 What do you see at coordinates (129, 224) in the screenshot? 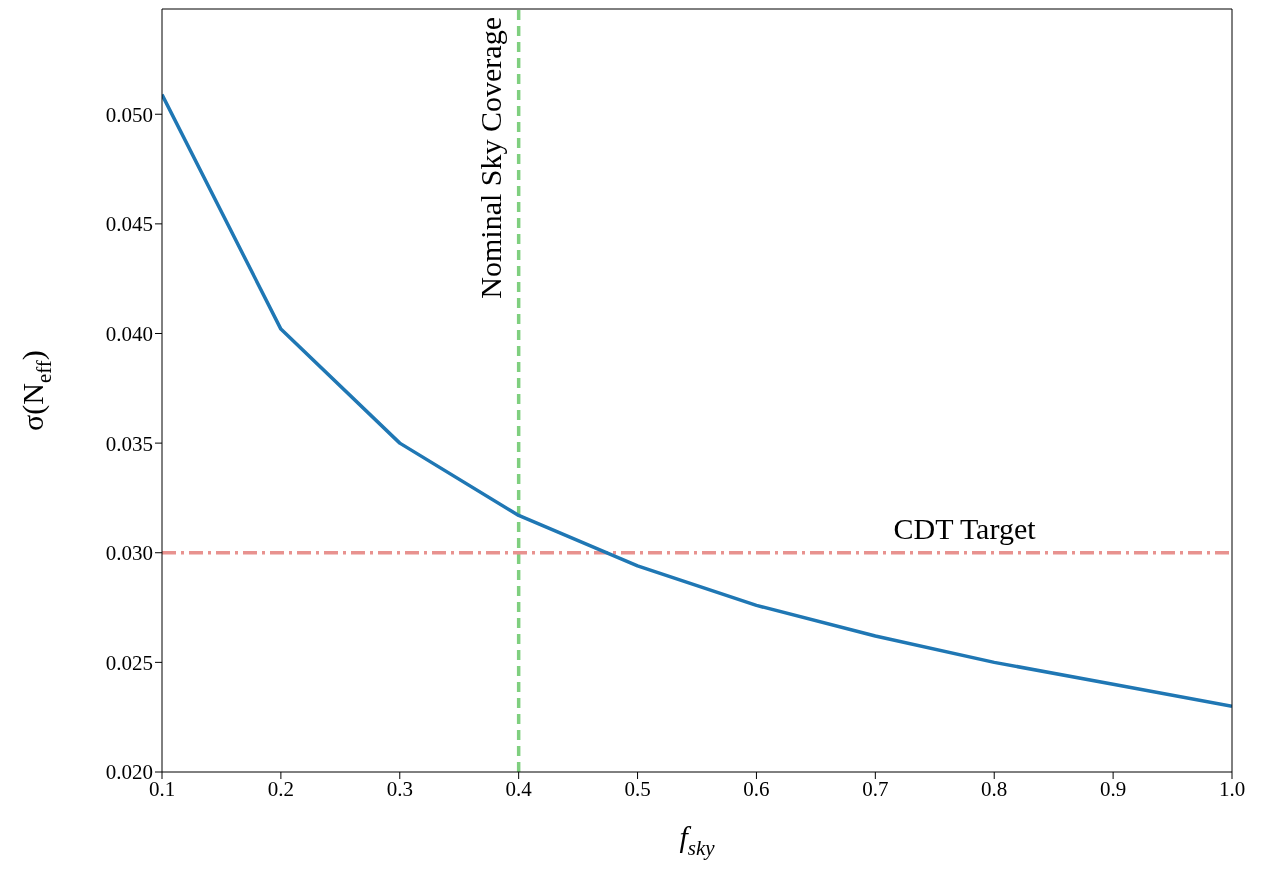
I see `y-tick-label: 0.045` at bounding box center [129, 224].